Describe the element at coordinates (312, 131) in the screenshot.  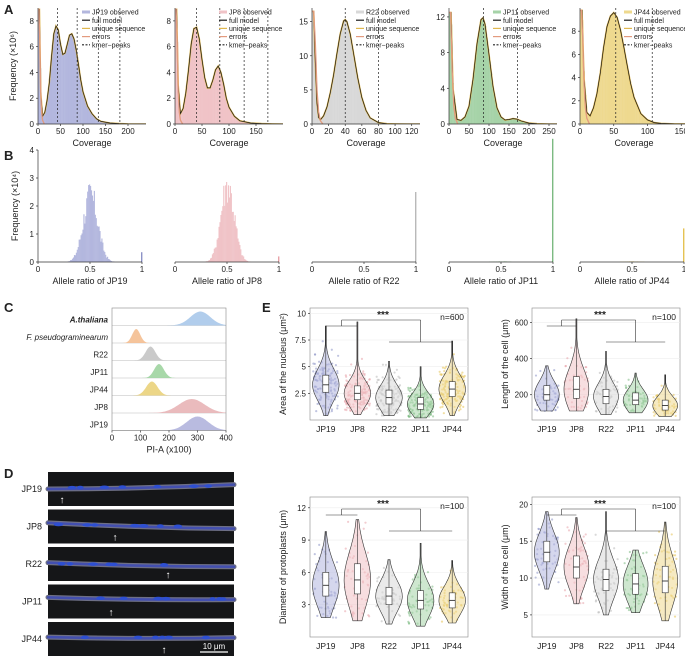
I see `x-tick-label: 0` at that location.